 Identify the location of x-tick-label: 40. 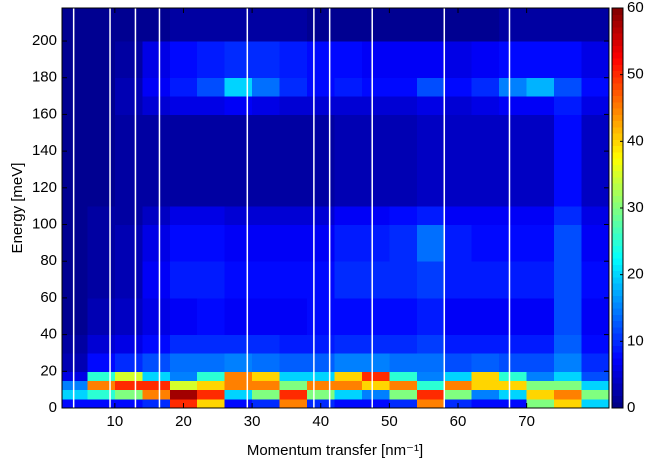
(320, 421).